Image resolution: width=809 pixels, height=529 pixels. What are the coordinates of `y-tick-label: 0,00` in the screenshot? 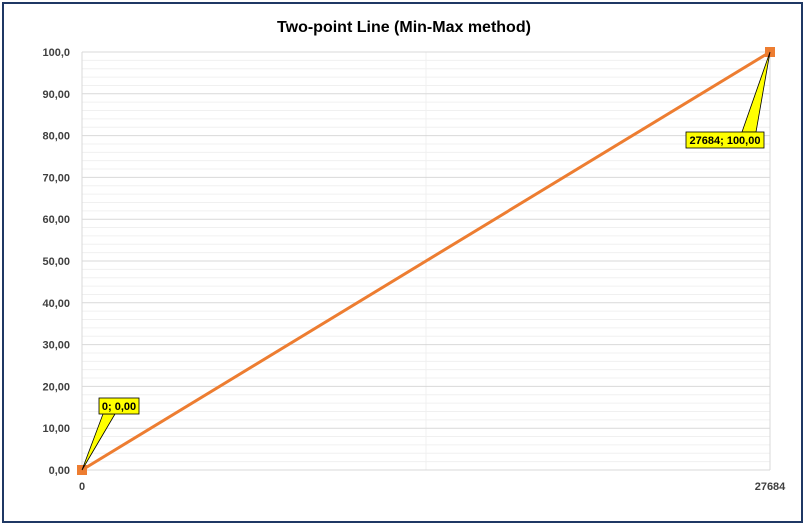 It's located at (59, 471).